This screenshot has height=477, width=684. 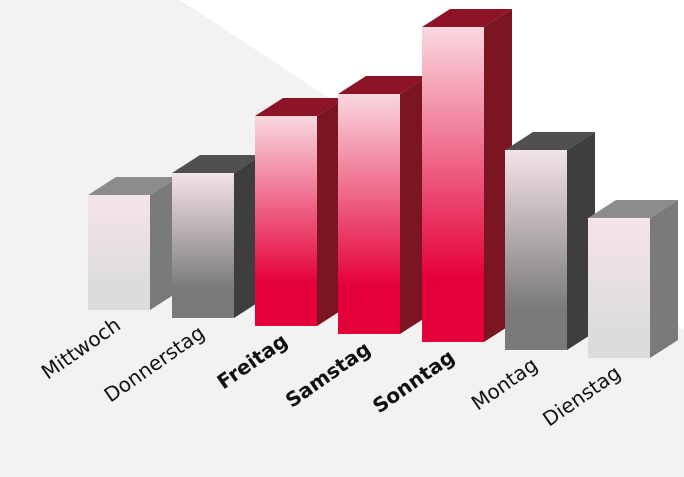 I want to click on bar-montag, so click(x=550, y=241).